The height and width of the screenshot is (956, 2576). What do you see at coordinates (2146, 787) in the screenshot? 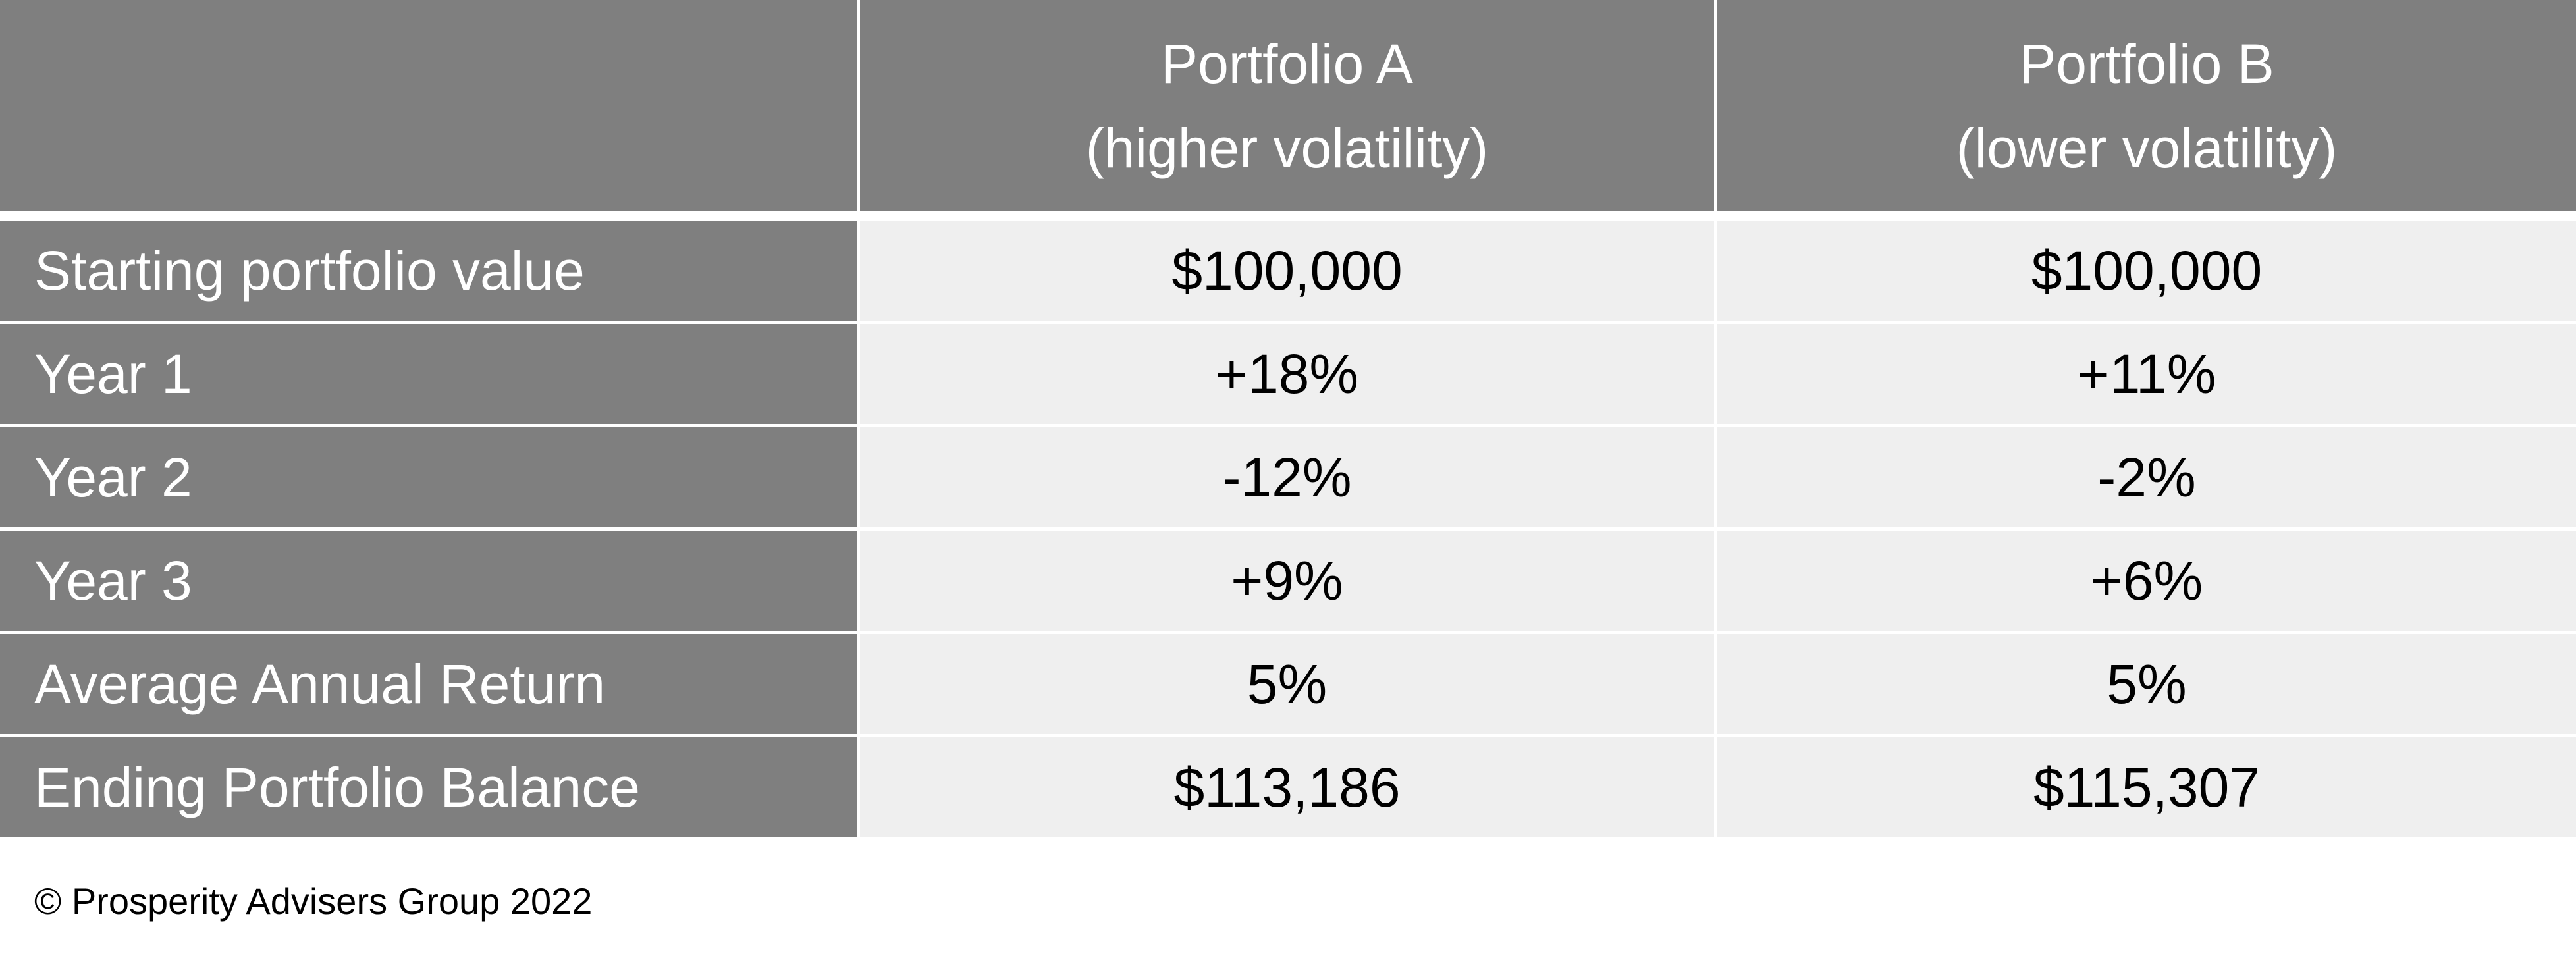
I see `cell-portfolio-b: $115,307` at bounding box center [2146, 787].